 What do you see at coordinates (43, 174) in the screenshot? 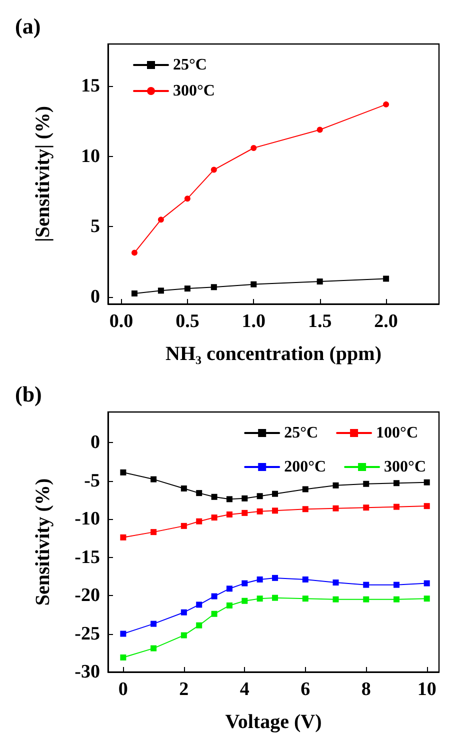
I see `y-axis-title: |Sensitivity| (%)` at bounding box center [43, 174].